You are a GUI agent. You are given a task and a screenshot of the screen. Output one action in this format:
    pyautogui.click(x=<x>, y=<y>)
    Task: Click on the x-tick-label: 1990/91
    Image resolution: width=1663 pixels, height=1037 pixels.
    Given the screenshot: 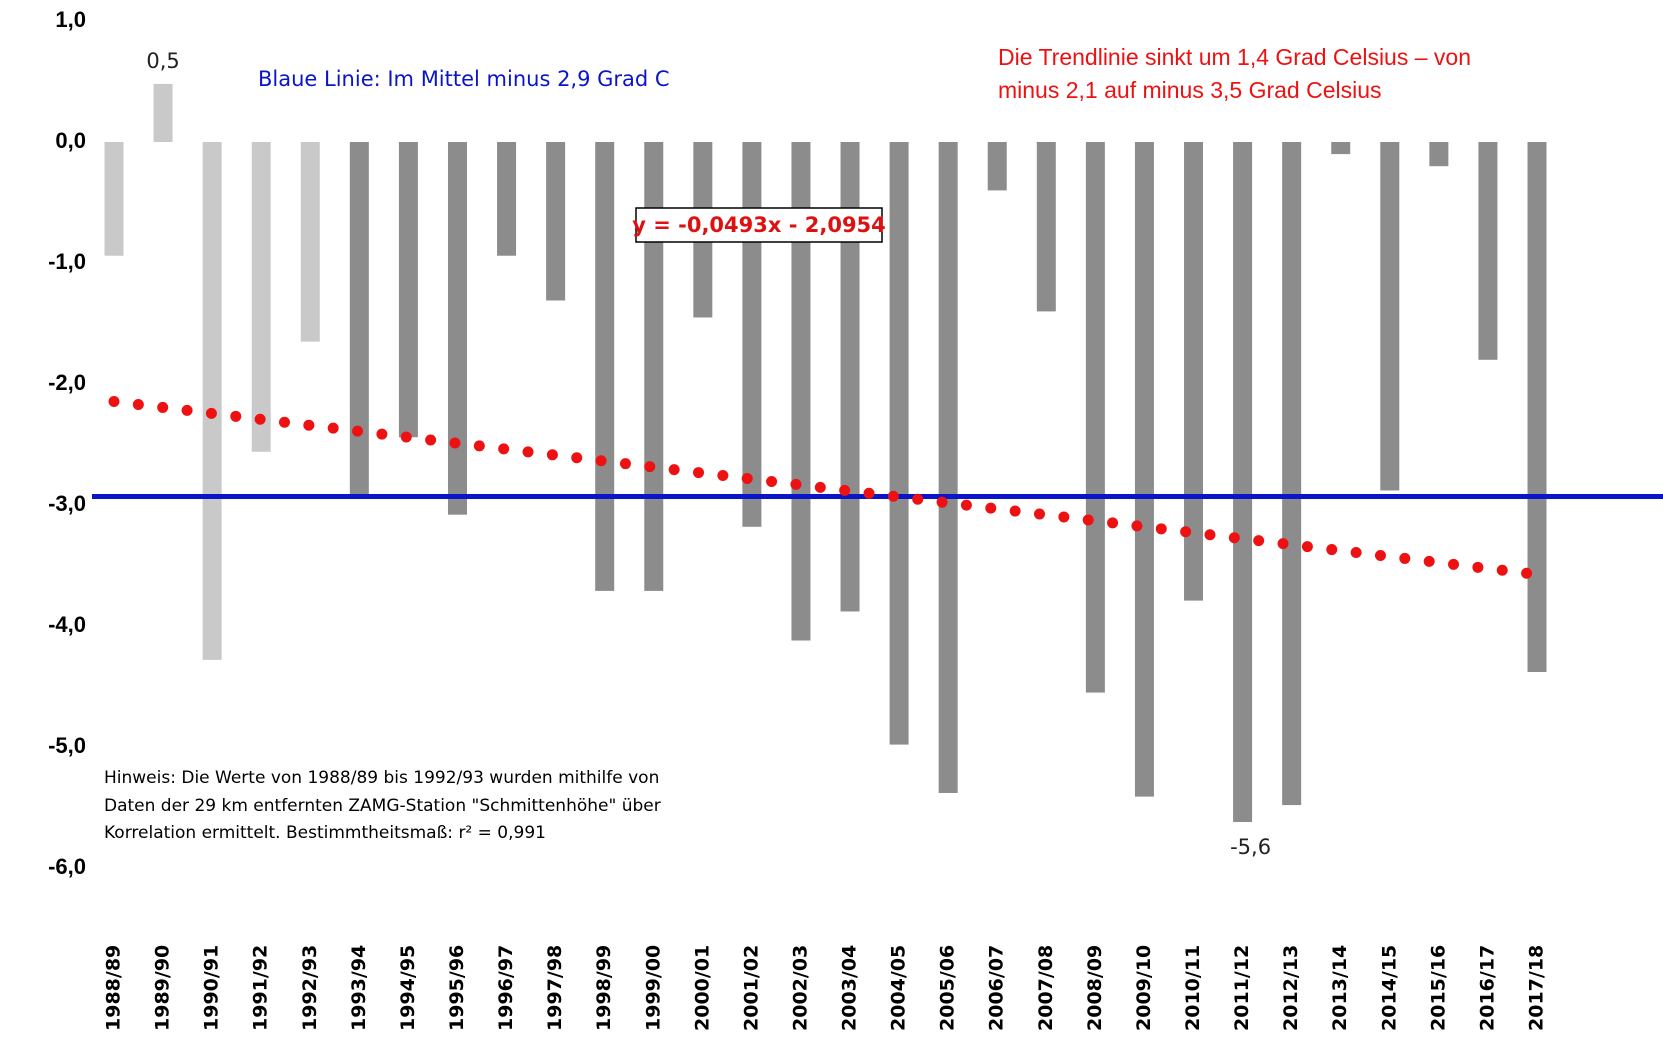 What is the action you would take?
    pyautogui.click(x=212, y=988)
    